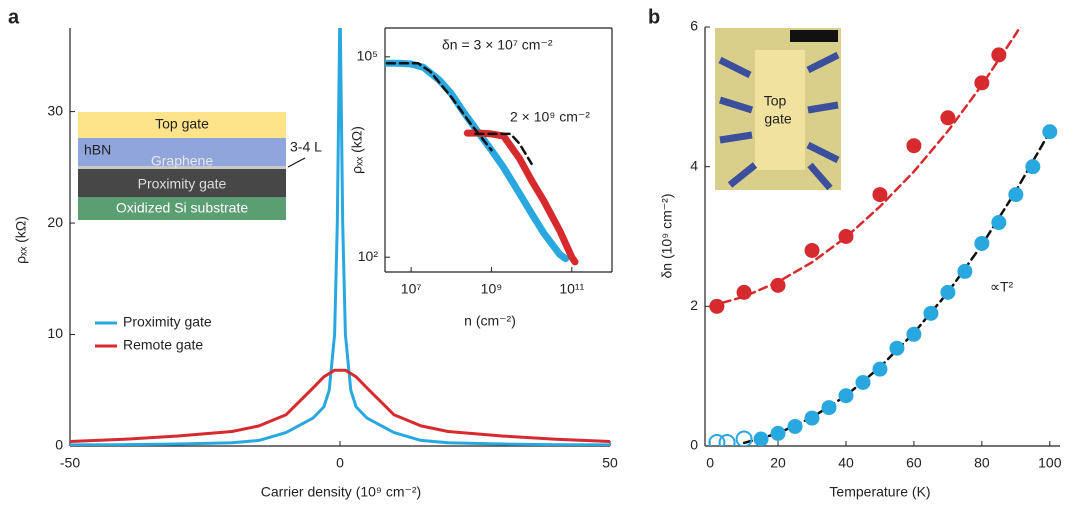  Describe the element at coordinates (610, 463) in the screenshot. I see `x-tick-label: 50` at that location.